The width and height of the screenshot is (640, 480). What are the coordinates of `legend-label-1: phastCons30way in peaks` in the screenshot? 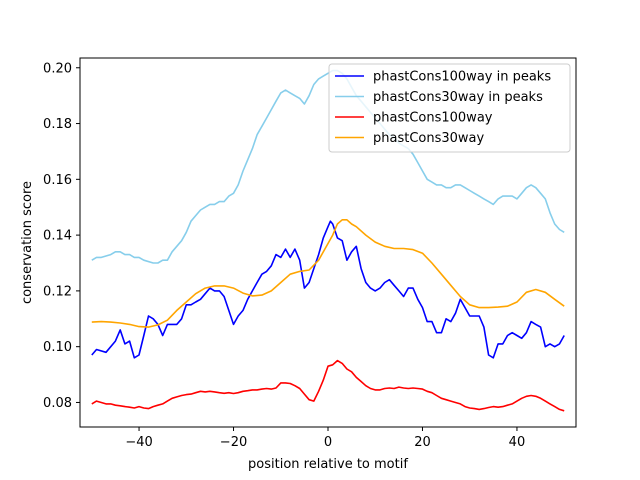 It's located at (458, 97).